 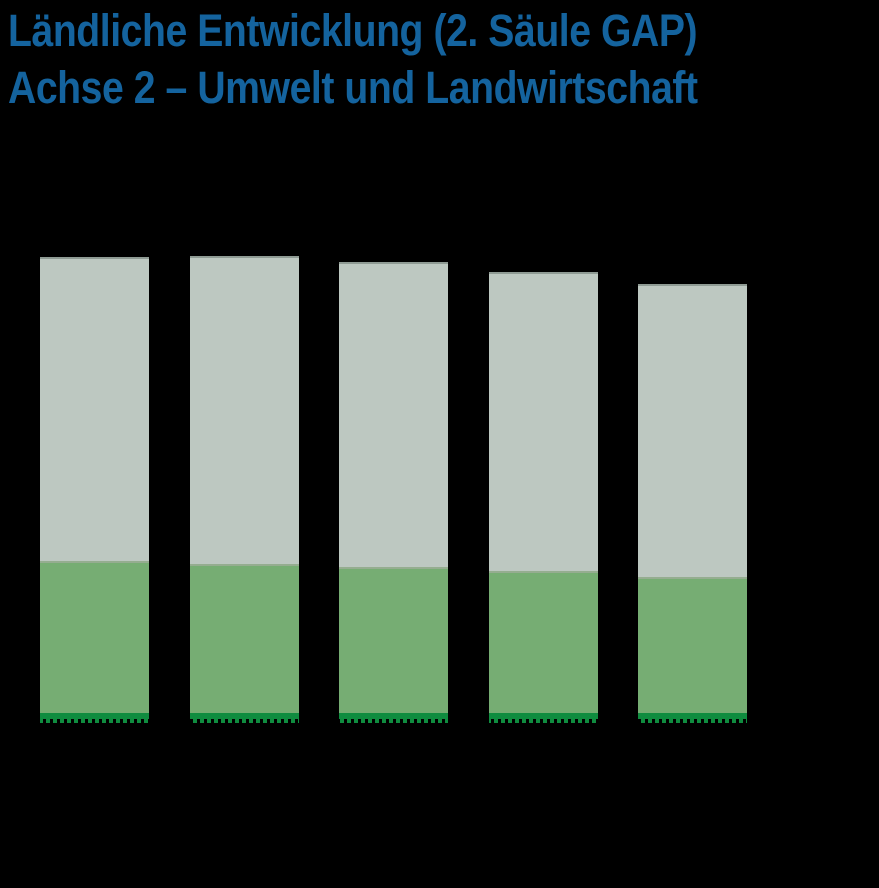 I want to click on baseline-dashed-axis, so click(x=394, y=721).